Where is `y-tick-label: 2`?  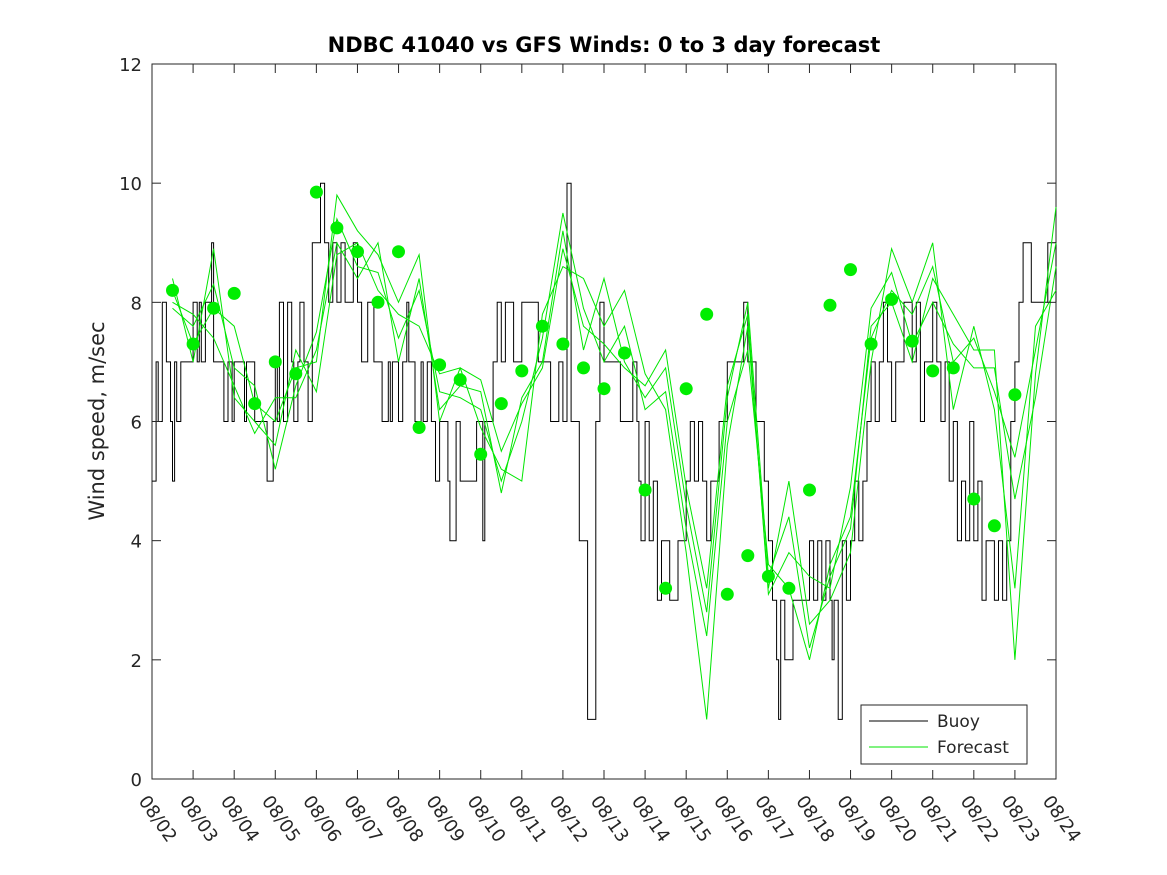 y-tick-label: 2 is located at coordinates (136, 661).